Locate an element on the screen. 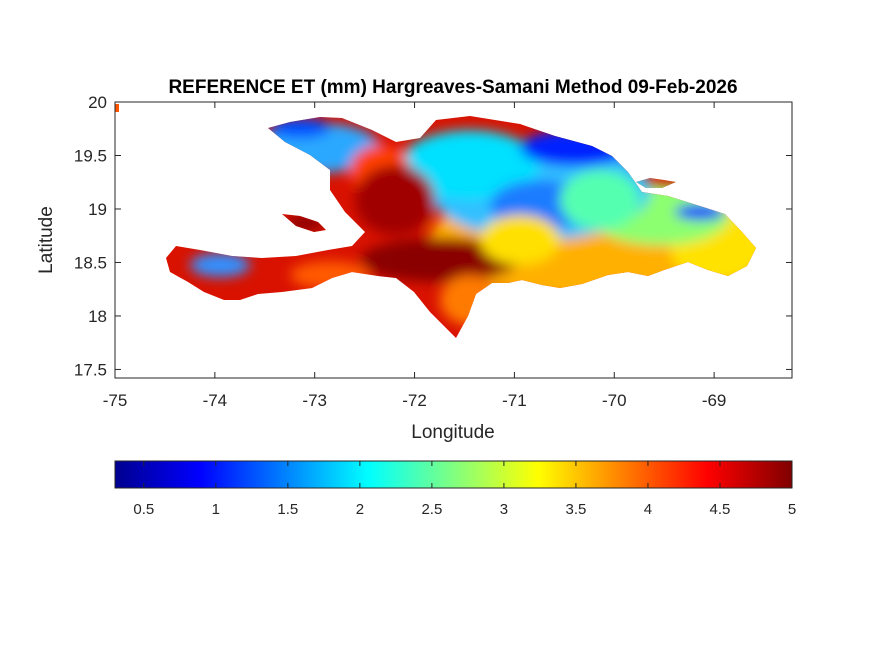  y-tick-label: 18.5 is located at coordinates (90, 262).